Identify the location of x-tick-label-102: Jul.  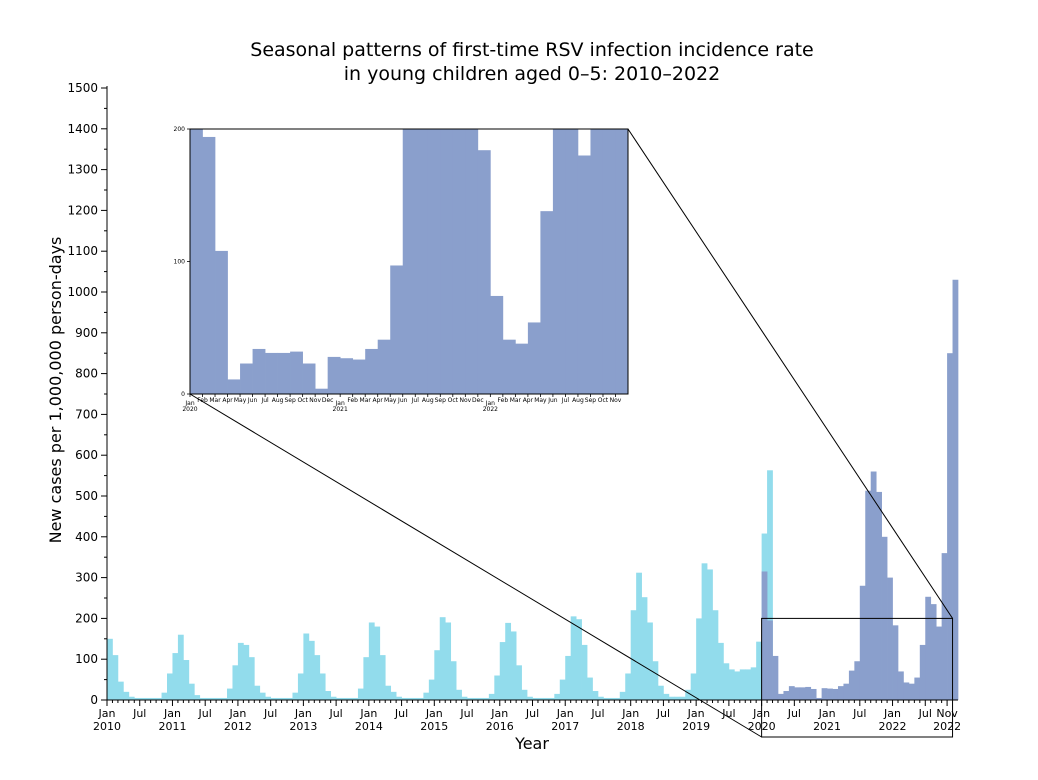
(663, 713).